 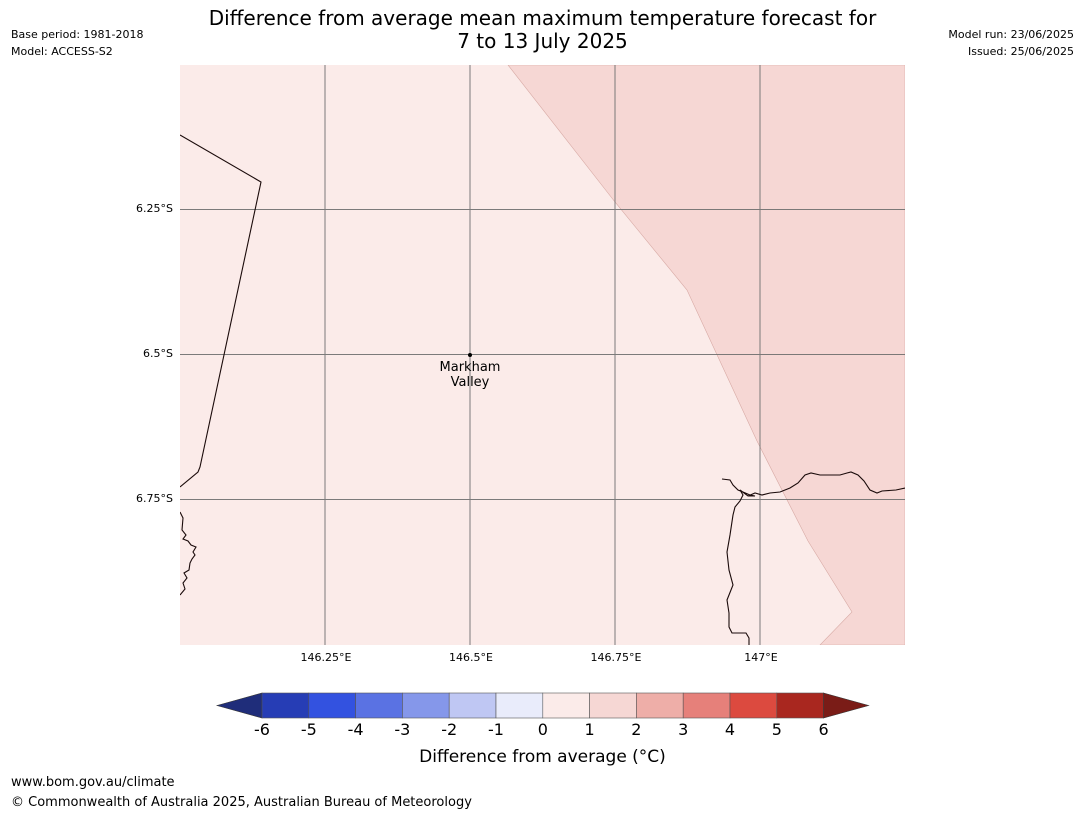 I want to click on colorbar-tick-label: 2, so click(x=636, y=729).